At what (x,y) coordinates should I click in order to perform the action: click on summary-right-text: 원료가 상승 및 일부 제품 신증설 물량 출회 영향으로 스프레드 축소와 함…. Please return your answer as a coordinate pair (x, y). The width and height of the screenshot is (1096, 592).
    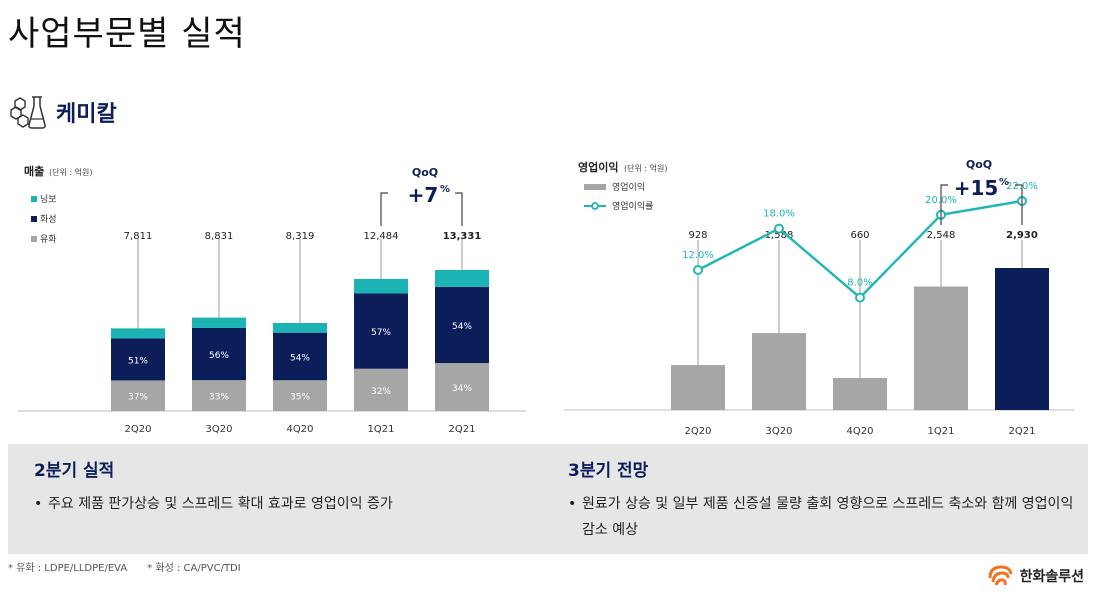
    Looking at the image, I should click on (828, 517).